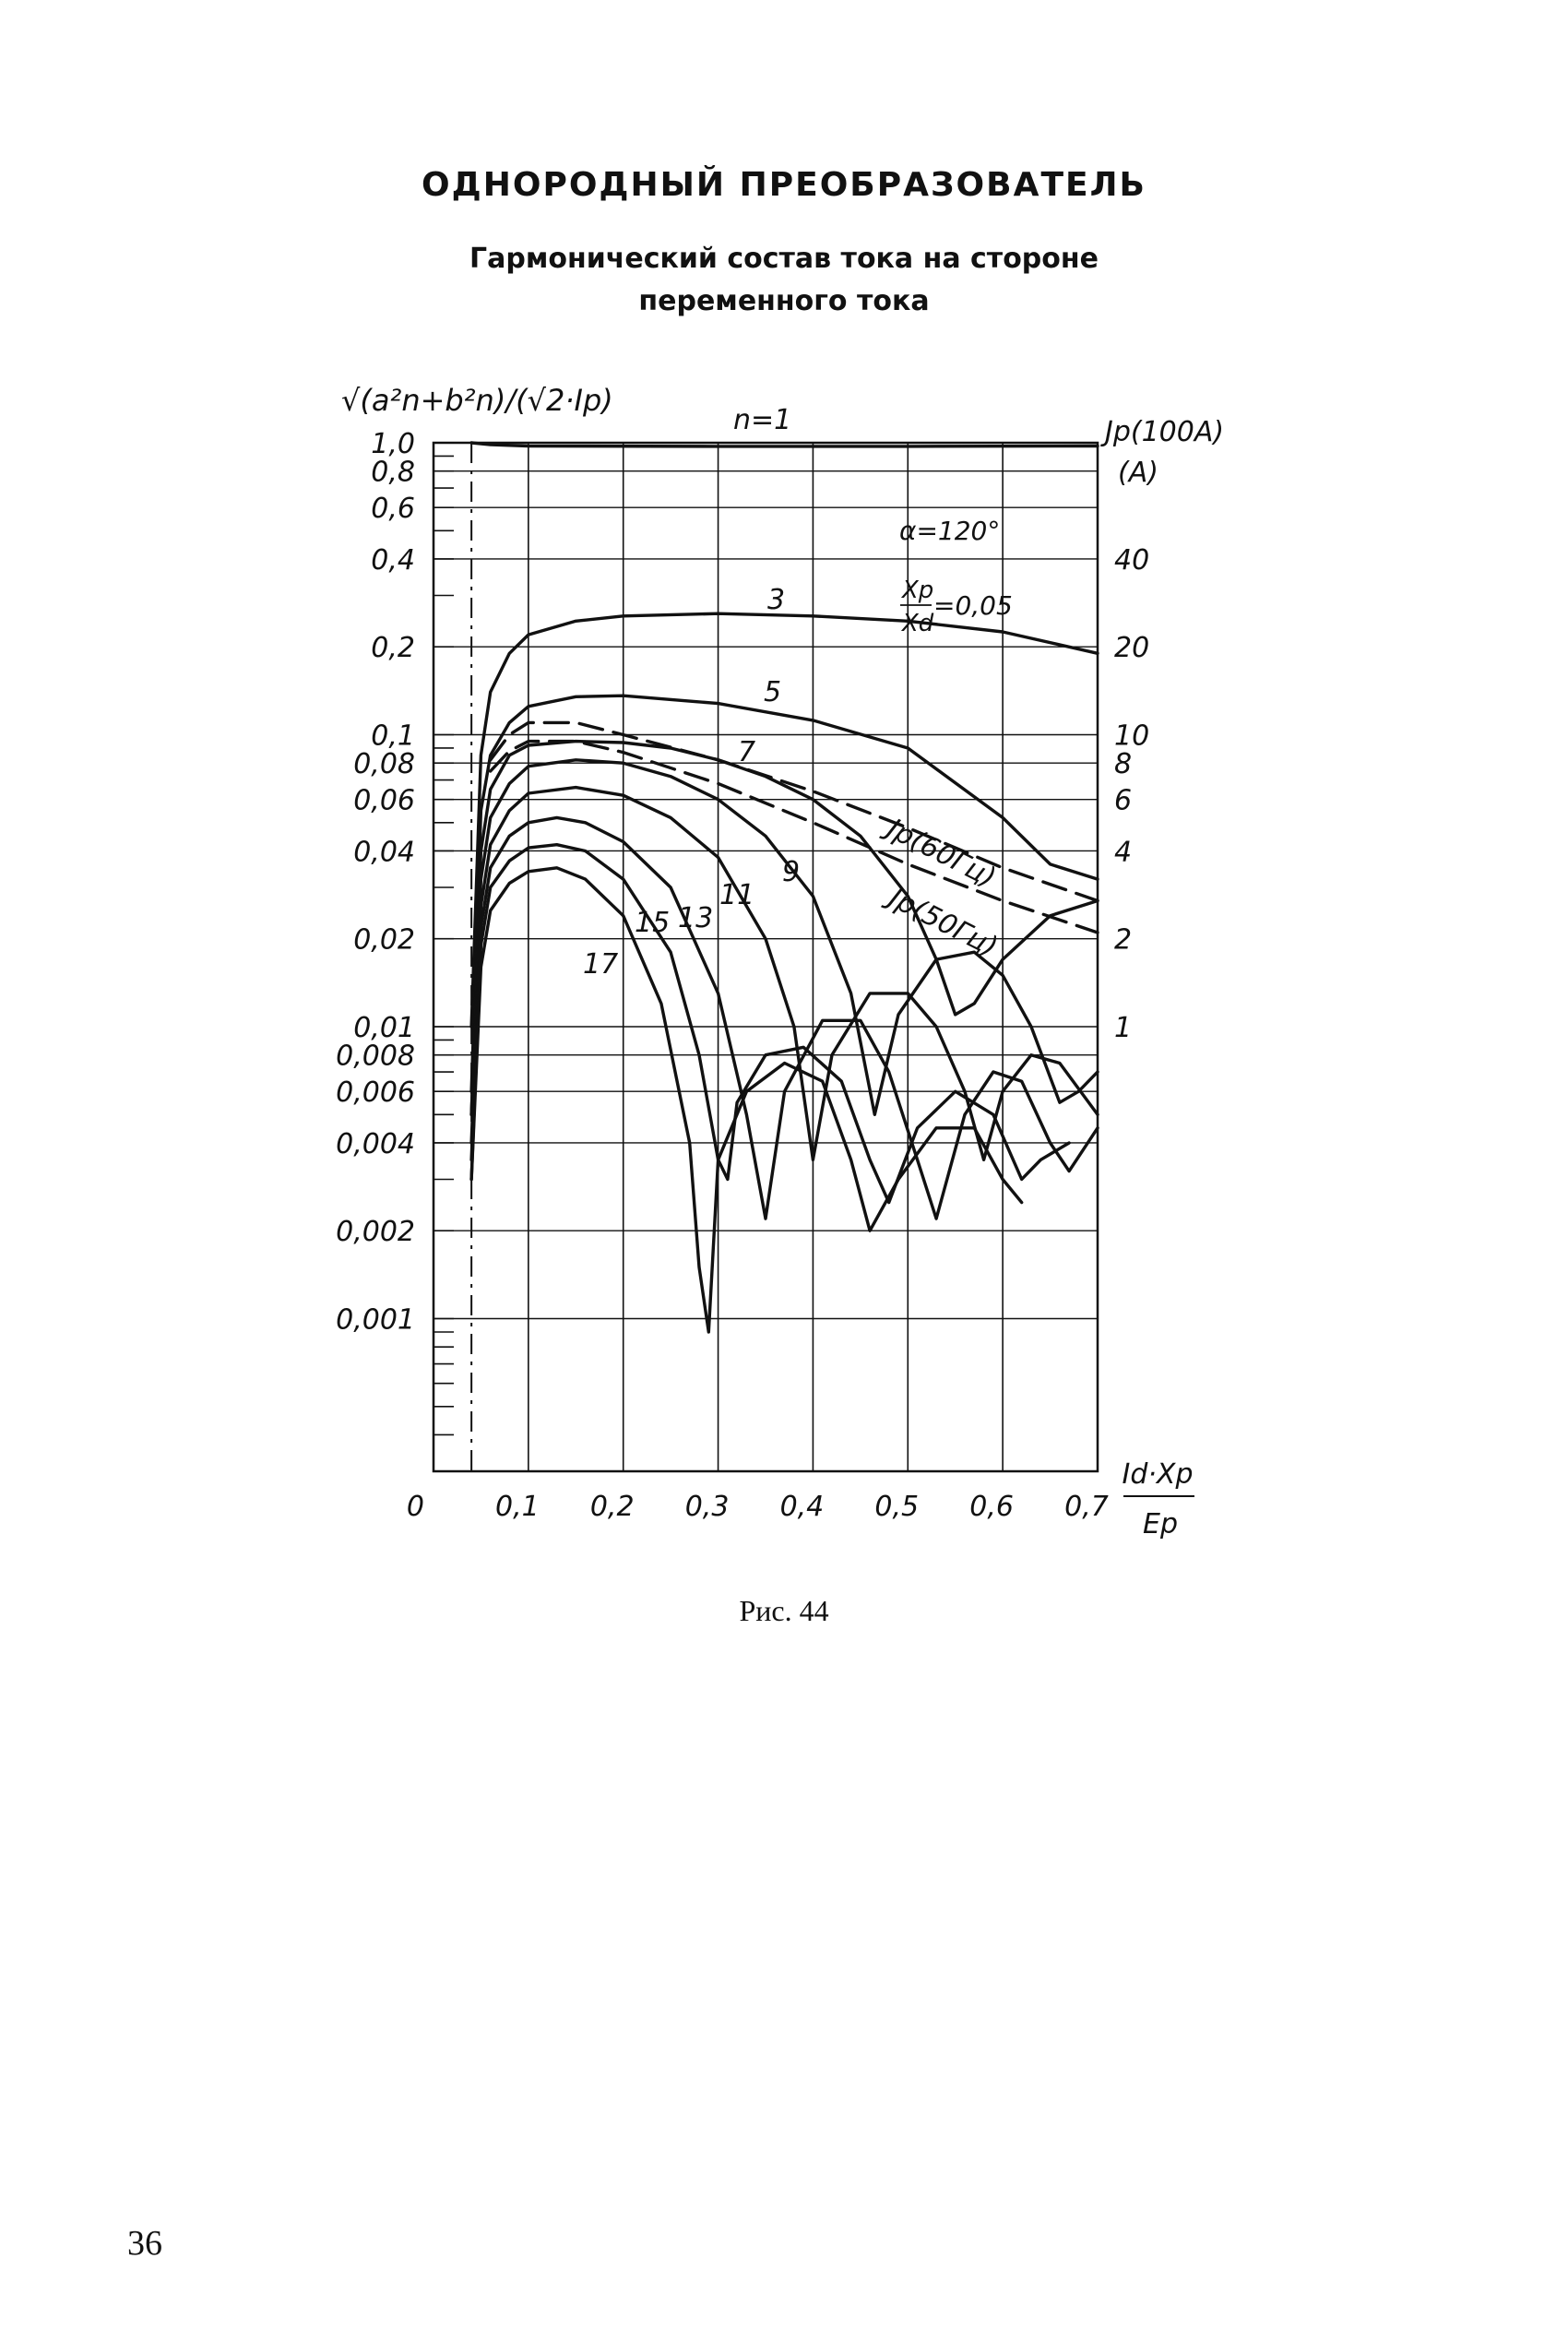  Describe the element at coordinates (784, 185) in the screenshot. I see `page-title: ОДНОРОДНЫЙ ПРЕОБРАЗОВАТЕЛЬ` at that location.